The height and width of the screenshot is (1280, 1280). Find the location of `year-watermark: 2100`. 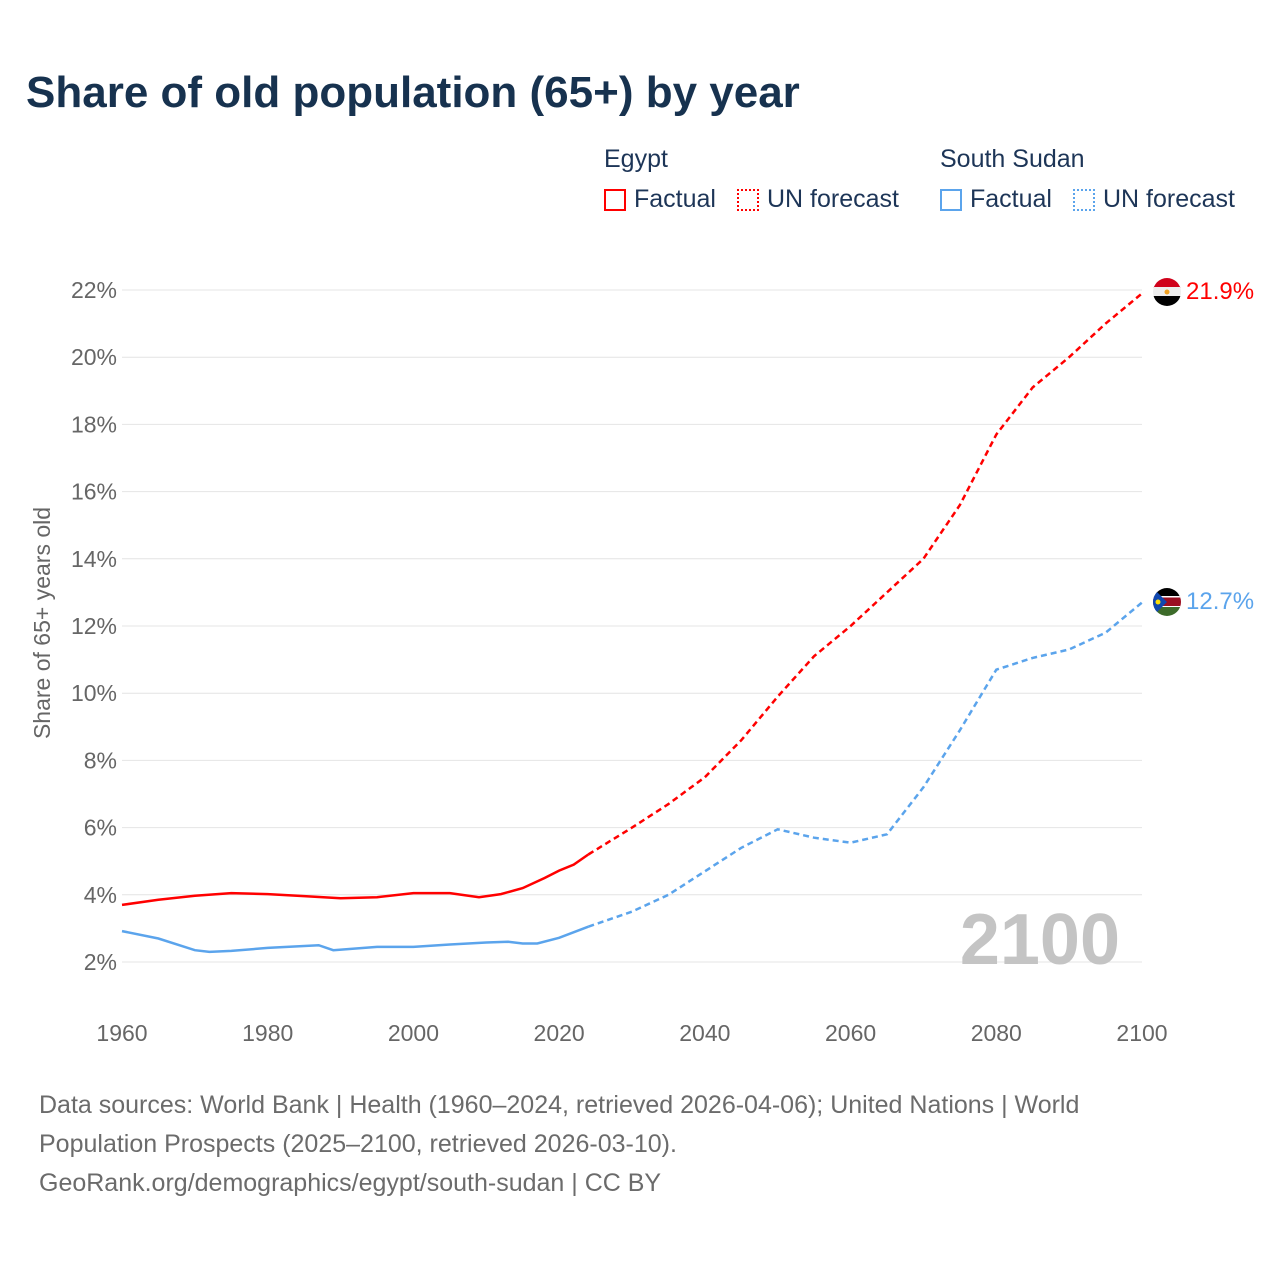

year-watermark: 2100 is located at coordinates (1040, 940).